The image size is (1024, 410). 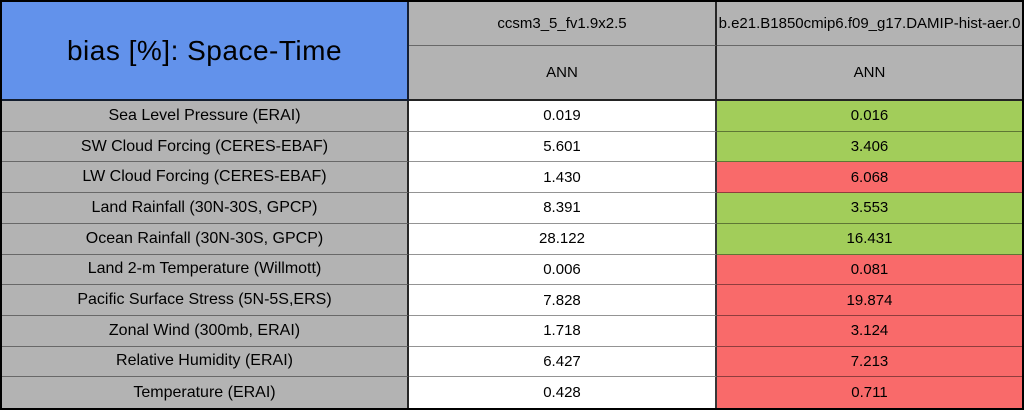 I want to click on value-cell-model-2: 7.213, so click(x=869, y=362).